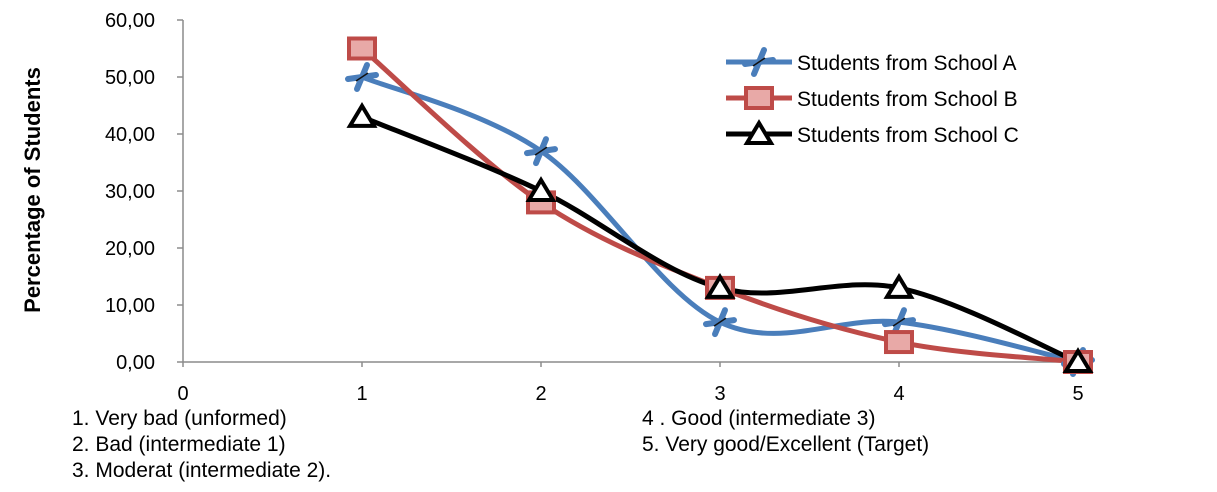  What do you see at coordinates (759, 418) in the screenshot?
I see `note-4: 4 . Good (intermediate 3)` at bounding box center [759, 418].